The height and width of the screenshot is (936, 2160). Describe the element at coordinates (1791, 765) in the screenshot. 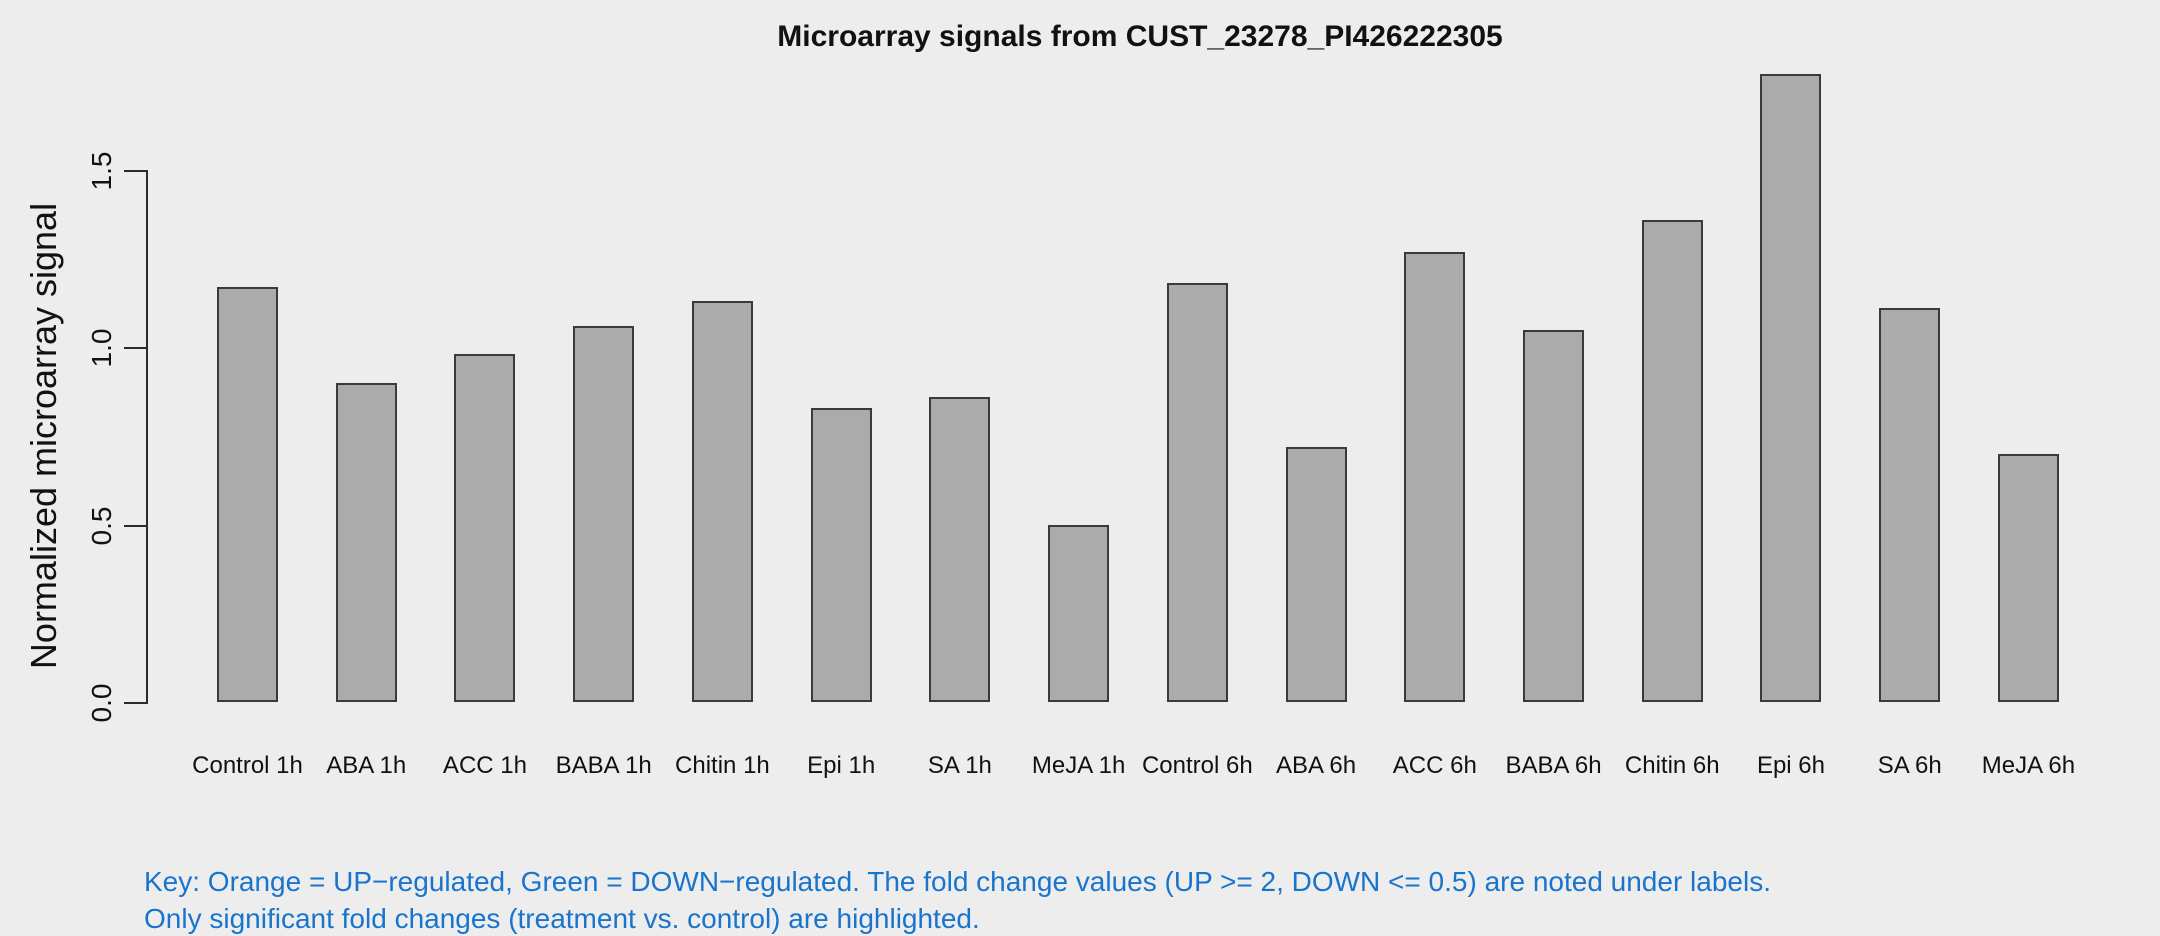

I see `x-tick-label: Epi 6h` at that location.